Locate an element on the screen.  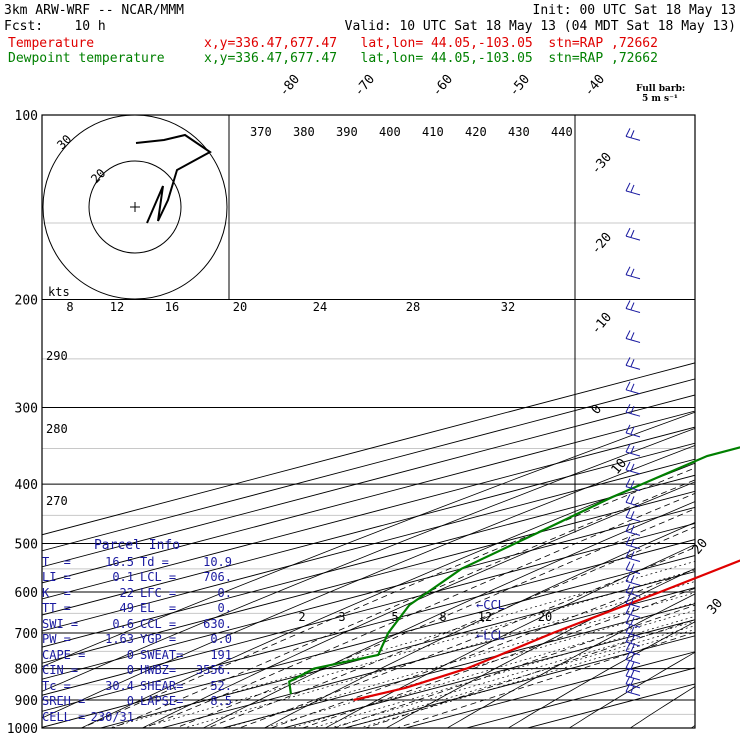
ccl-marker: ←CCL is located at coordinates (490, 605).